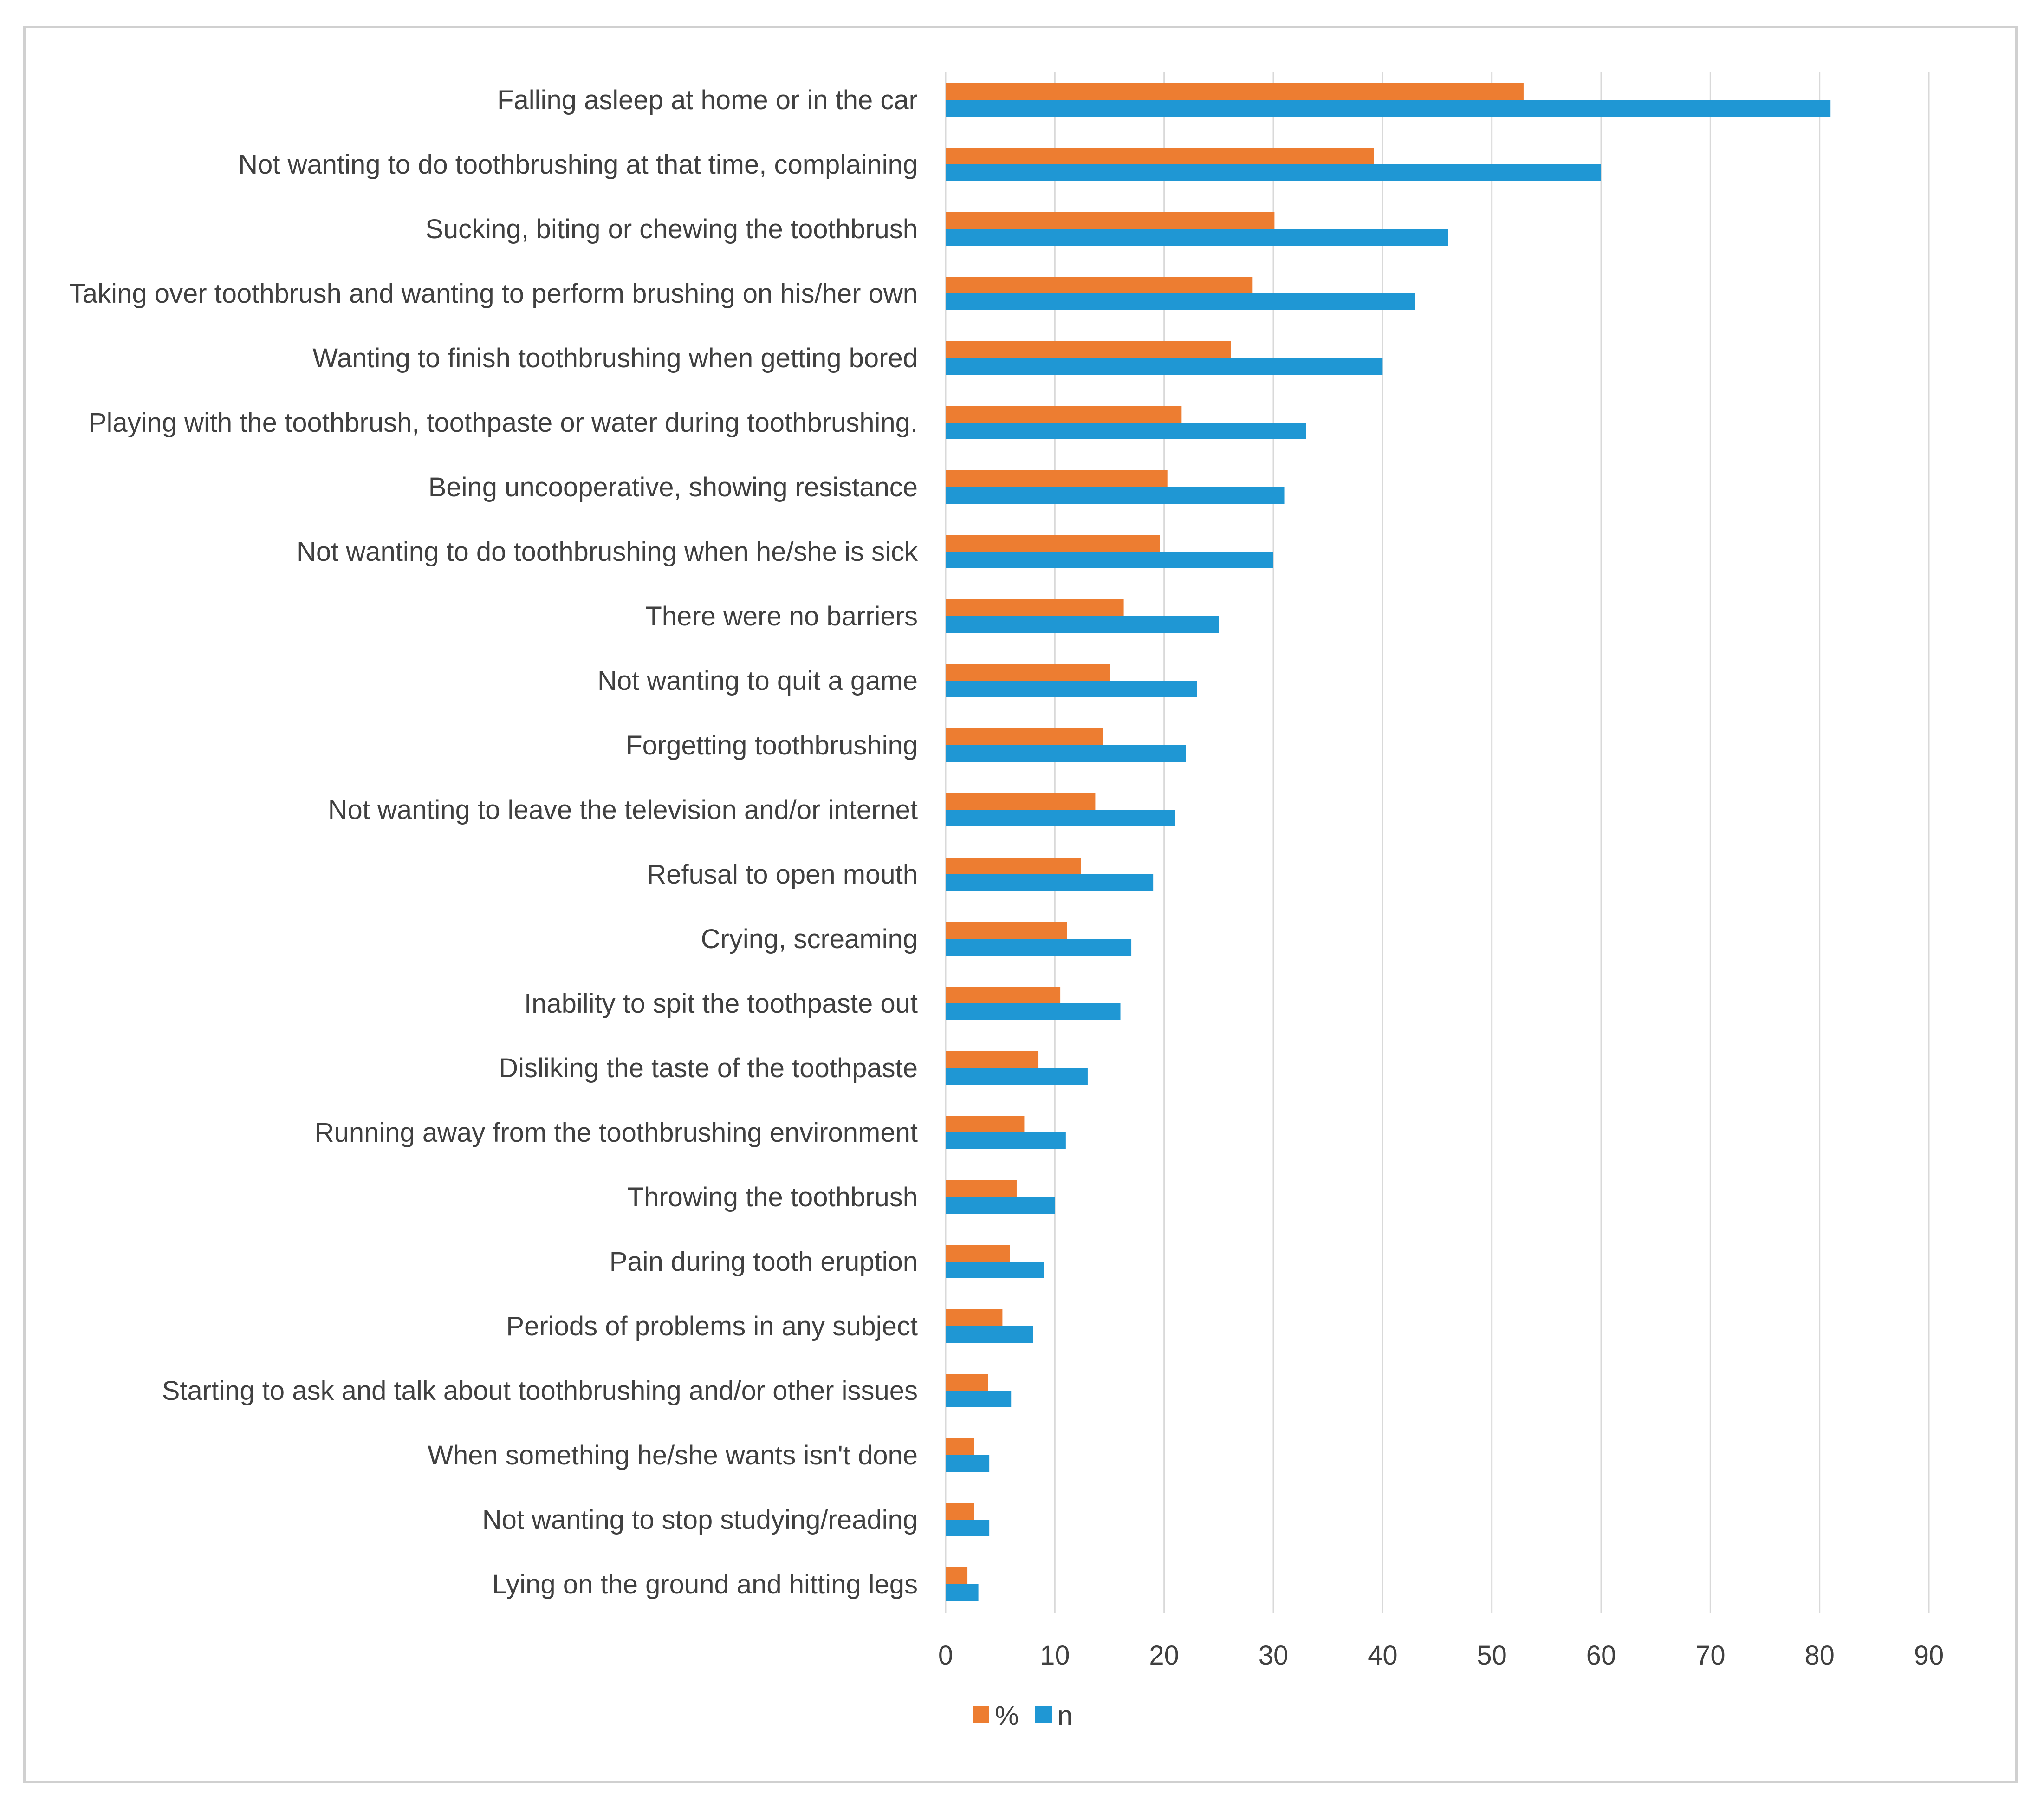 The width and height of the screenshot is (2044, 1808). What do you see at coordinates (809, 939) in the screenshot?
I see `category-label: Crying, screaming` at bounding box center [809, 939].